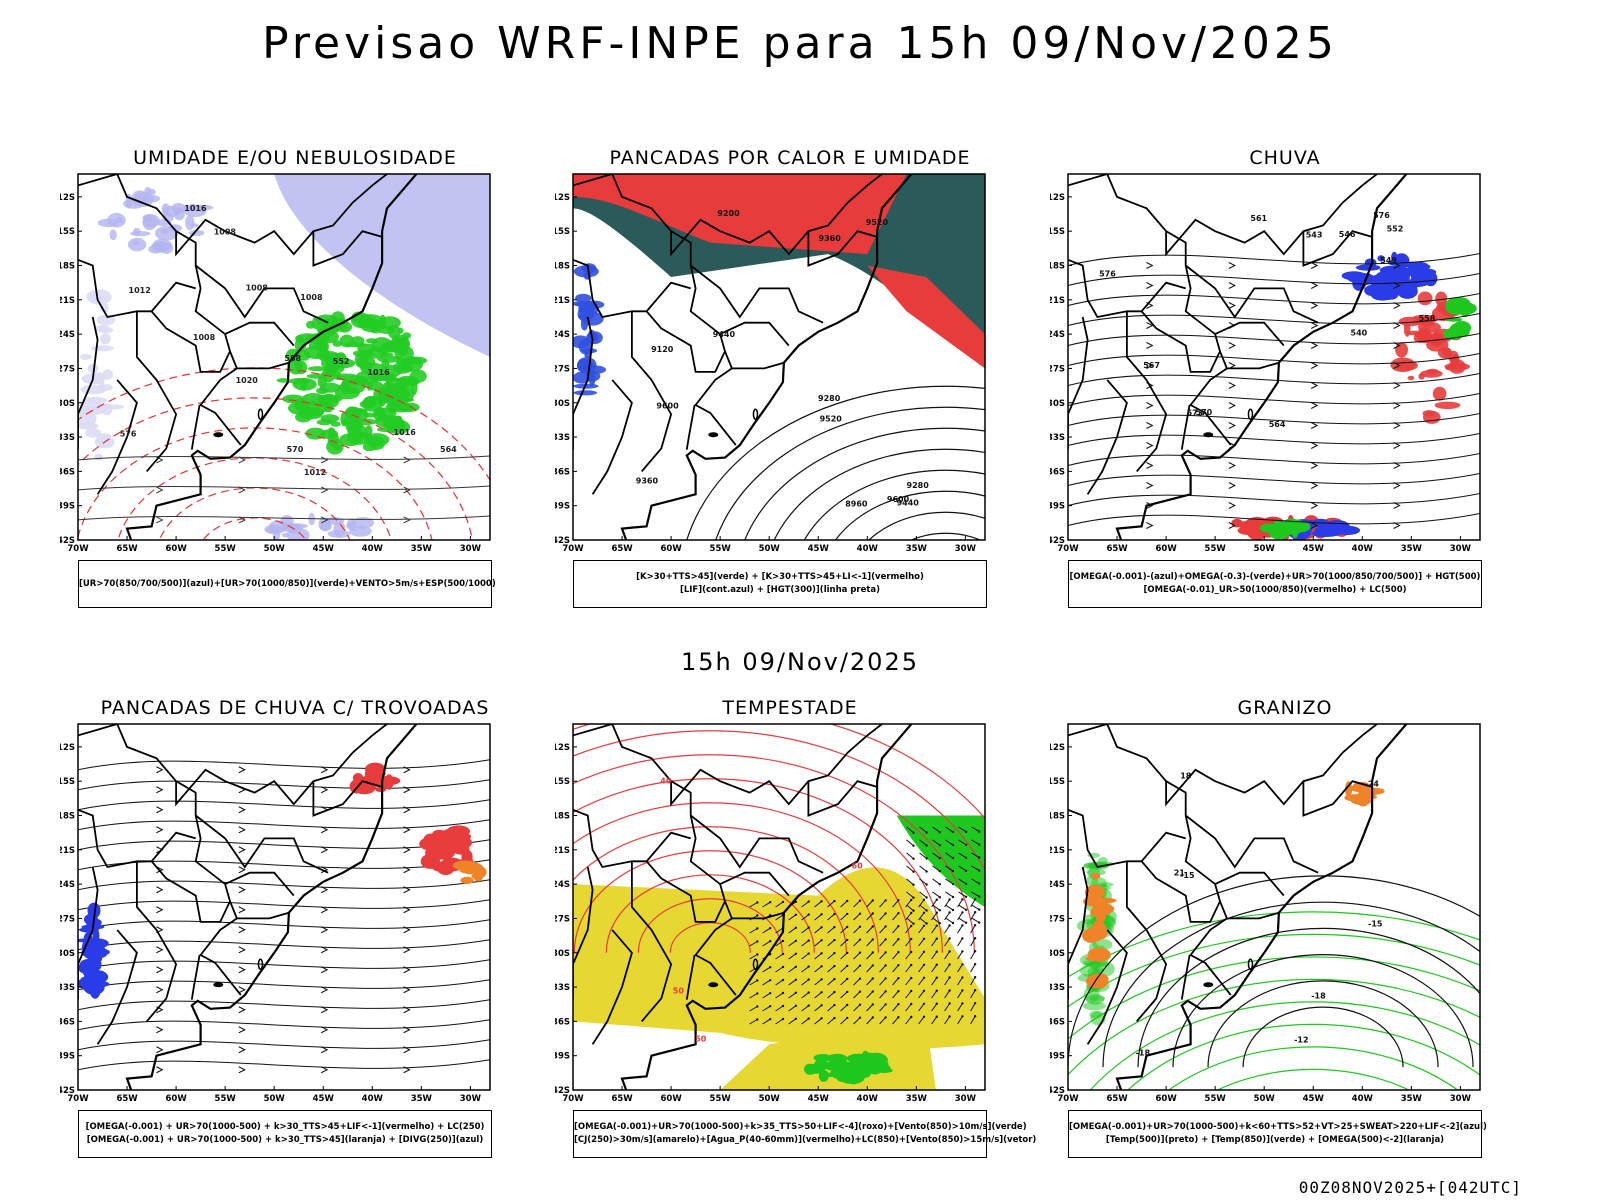 The image size is (1600, 1200). I want to click on contour-label: 1020, so click(247, 380).